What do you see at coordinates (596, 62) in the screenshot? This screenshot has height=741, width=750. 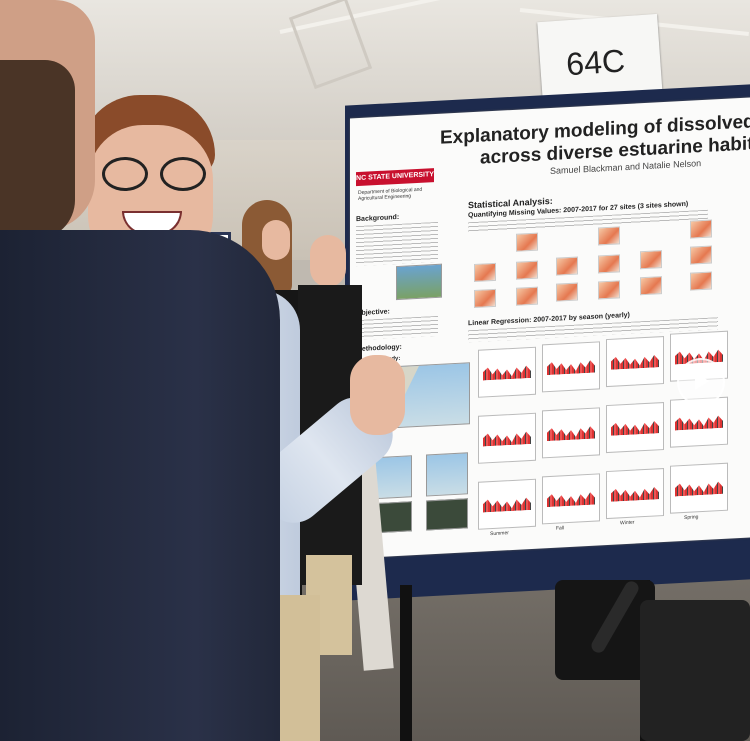 I see `booth-number: 64C` at bounding box center [596, 62].